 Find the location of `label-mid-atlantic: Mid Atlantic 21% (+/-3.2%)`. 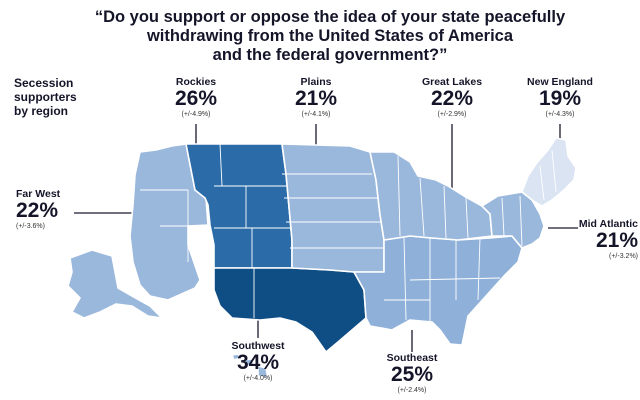

label-mid-atlantic: Mid Atlantic 21% (+/-3.2%) is located at coordinates (602, 239).